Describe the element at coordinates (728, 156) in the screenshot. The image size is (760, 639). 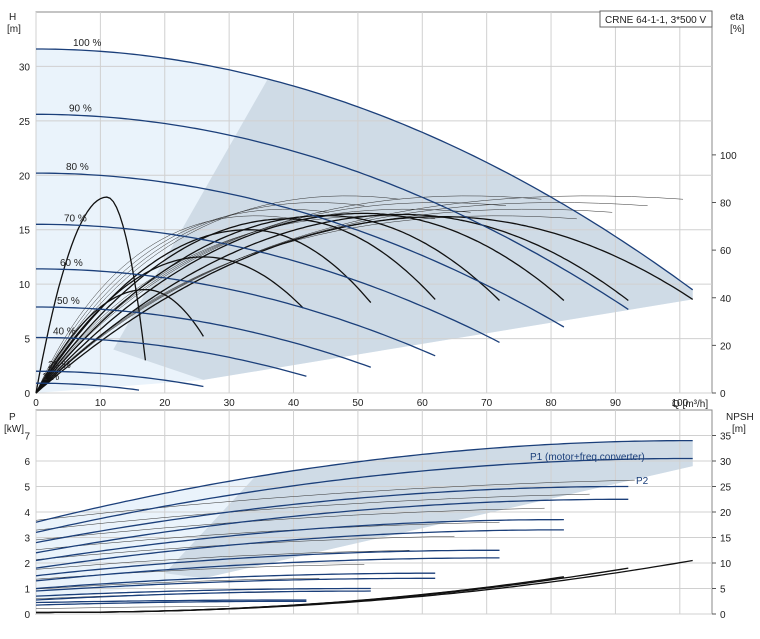
I see `y2-tick-label: 100` at that location.